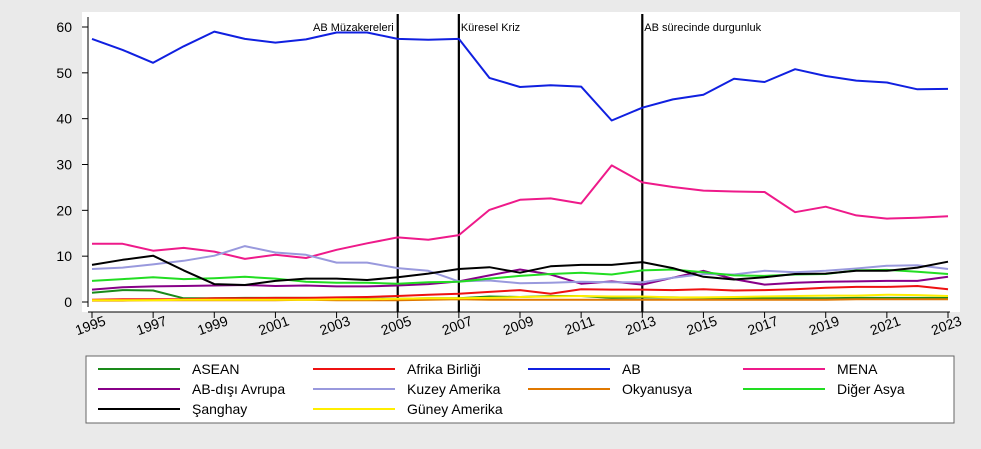  Describe the element at coordinates (457, 325) in the screenshot. I see `x-tick-label: 2007` at that location.